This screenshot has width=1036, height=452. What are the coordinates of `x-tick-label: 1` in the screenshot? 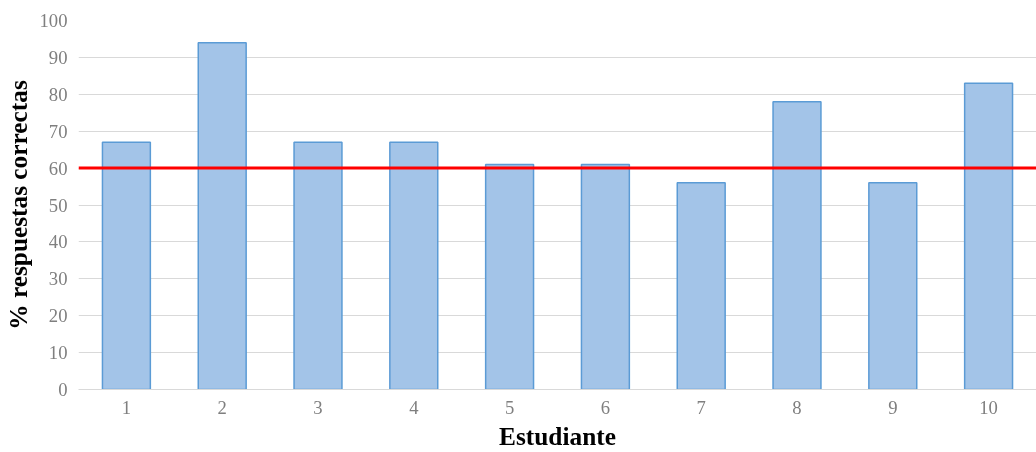 It's located at (126, 407).